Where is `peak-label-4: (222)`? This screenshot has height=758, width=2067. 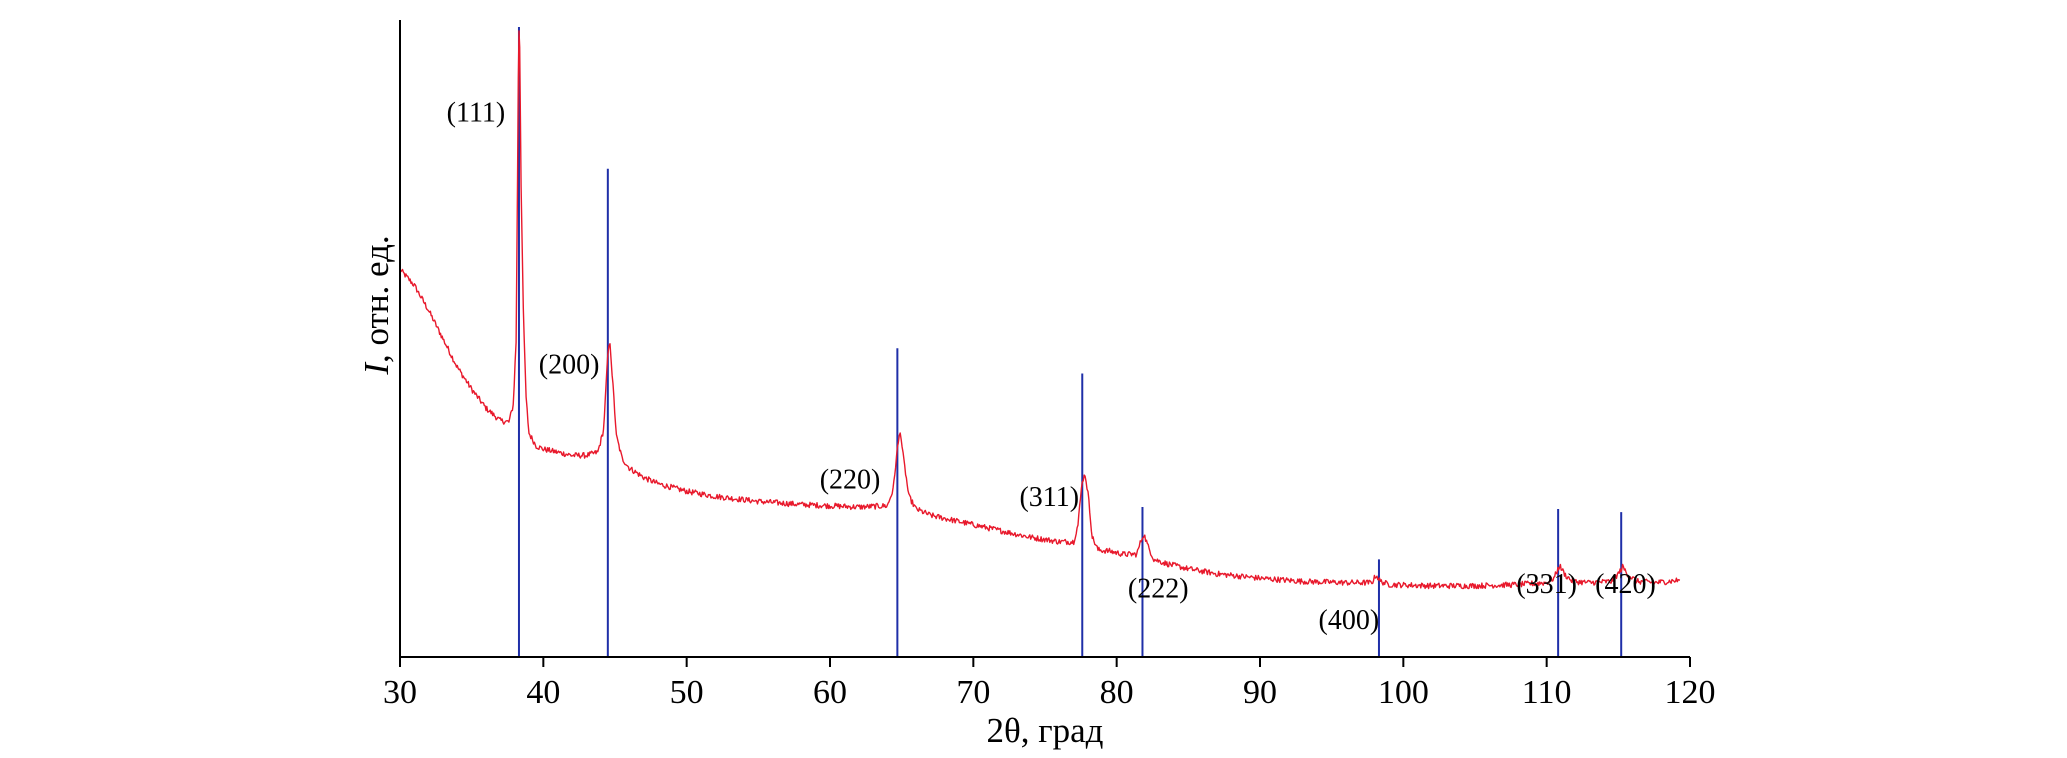
peak-label-4: (222) is located at coordinates (1158, 588).